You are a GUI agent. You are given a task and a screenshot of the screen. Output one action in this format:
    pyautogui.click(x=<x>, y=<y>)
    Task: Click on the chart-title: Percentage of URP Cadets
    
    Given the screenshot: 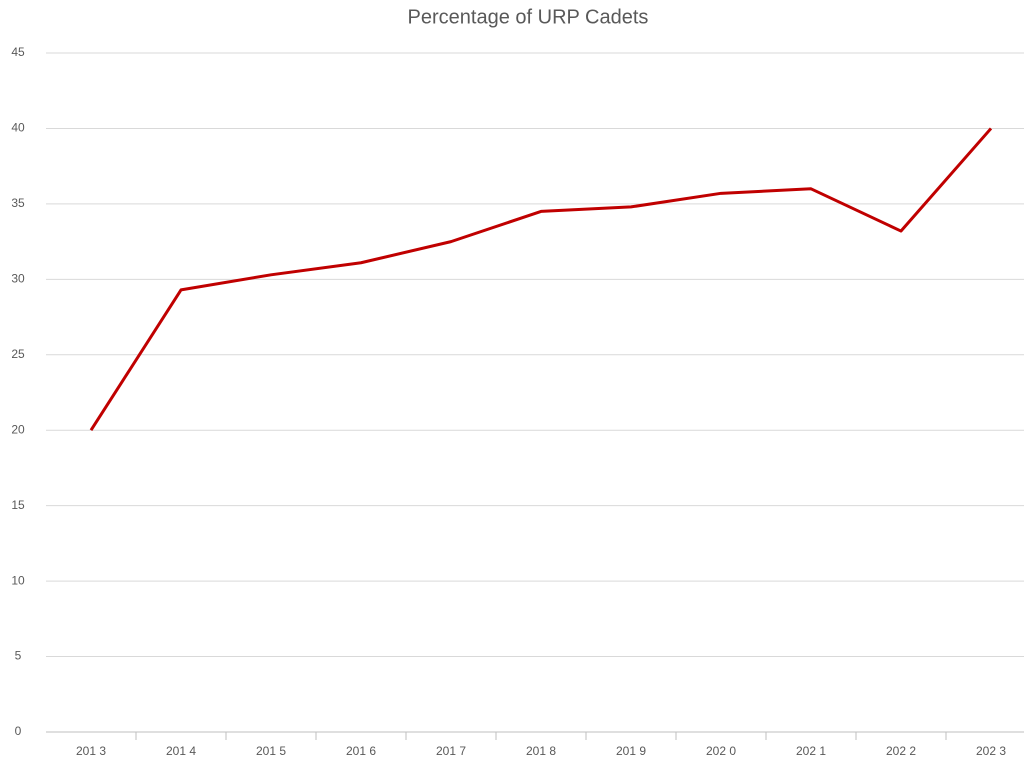 What is the action you would take?
    pyautogui.click(x=528, y=17)
    